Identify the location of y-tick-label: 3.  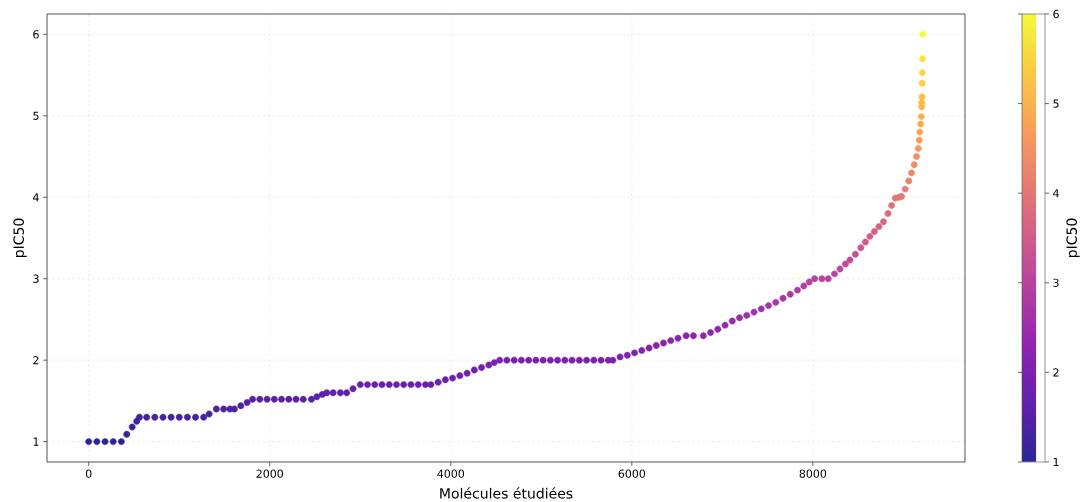
(36, 278).